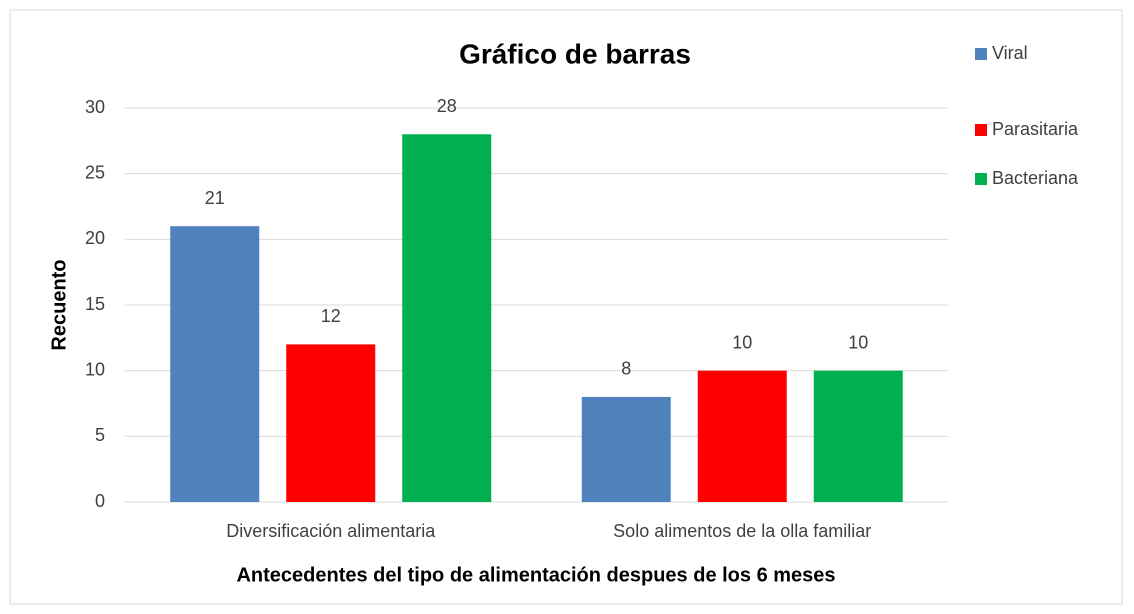  I want to click on legend-label: Parasitaria, so click(1035, 129).